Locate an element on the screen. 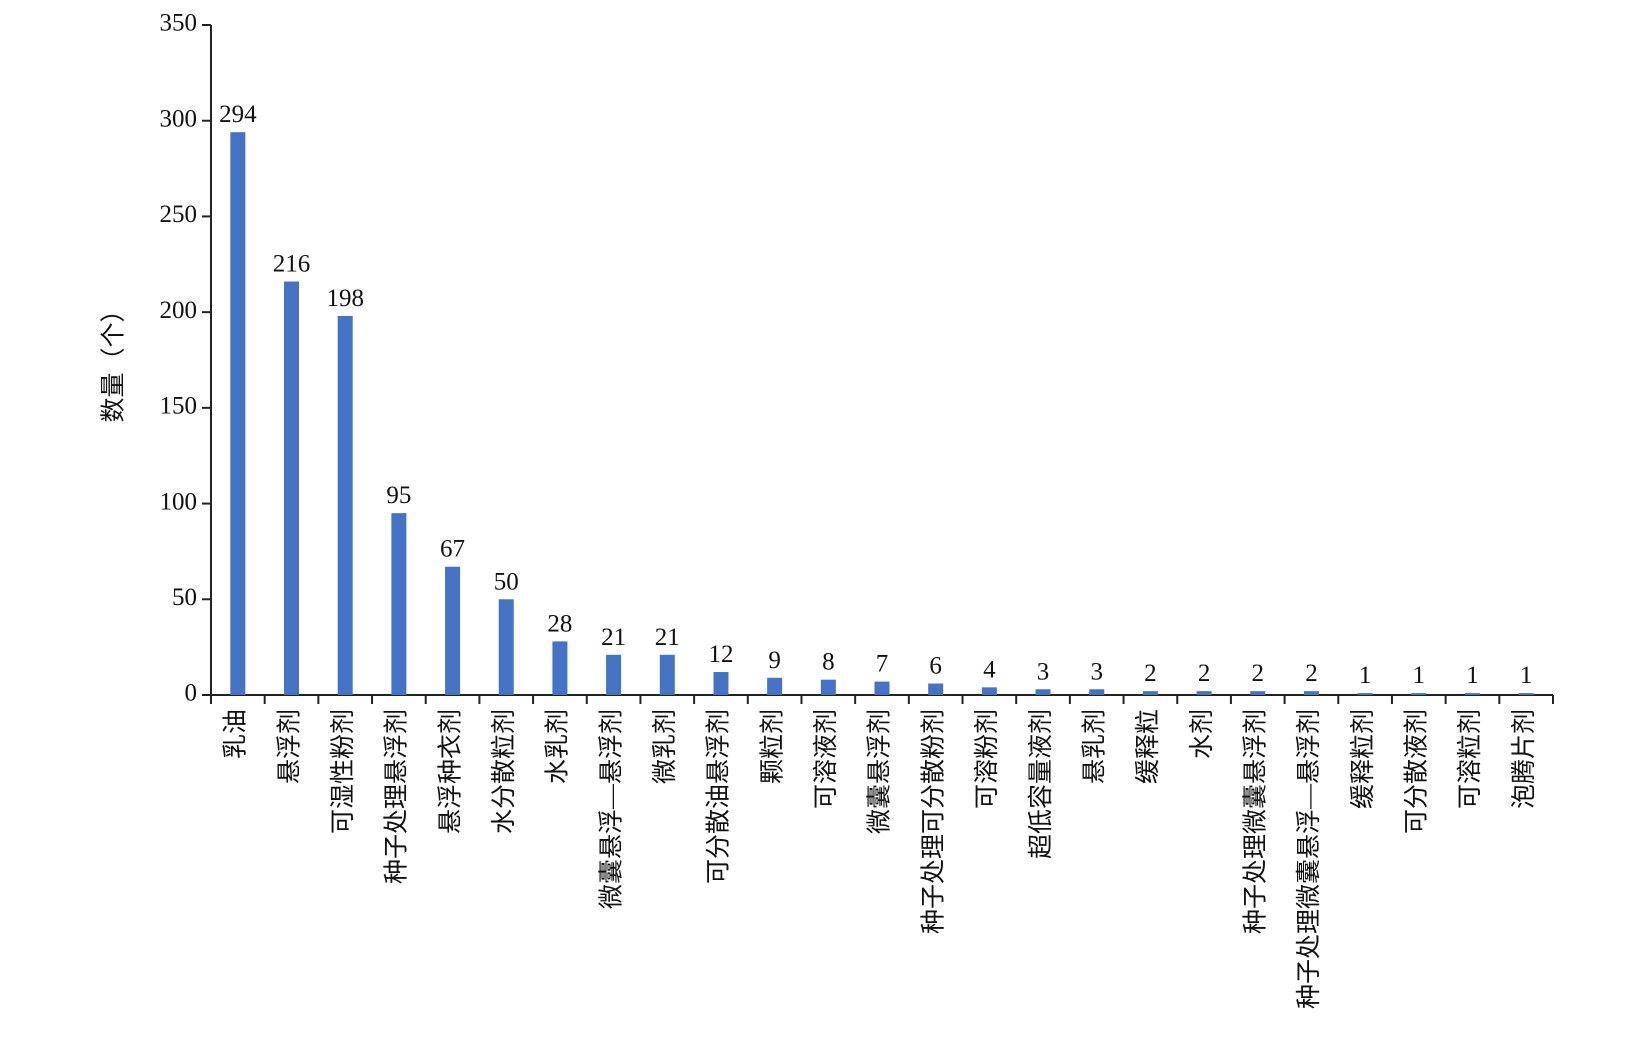  x-tick-label: 缓释粒 is located at coordinates (1148, 746).